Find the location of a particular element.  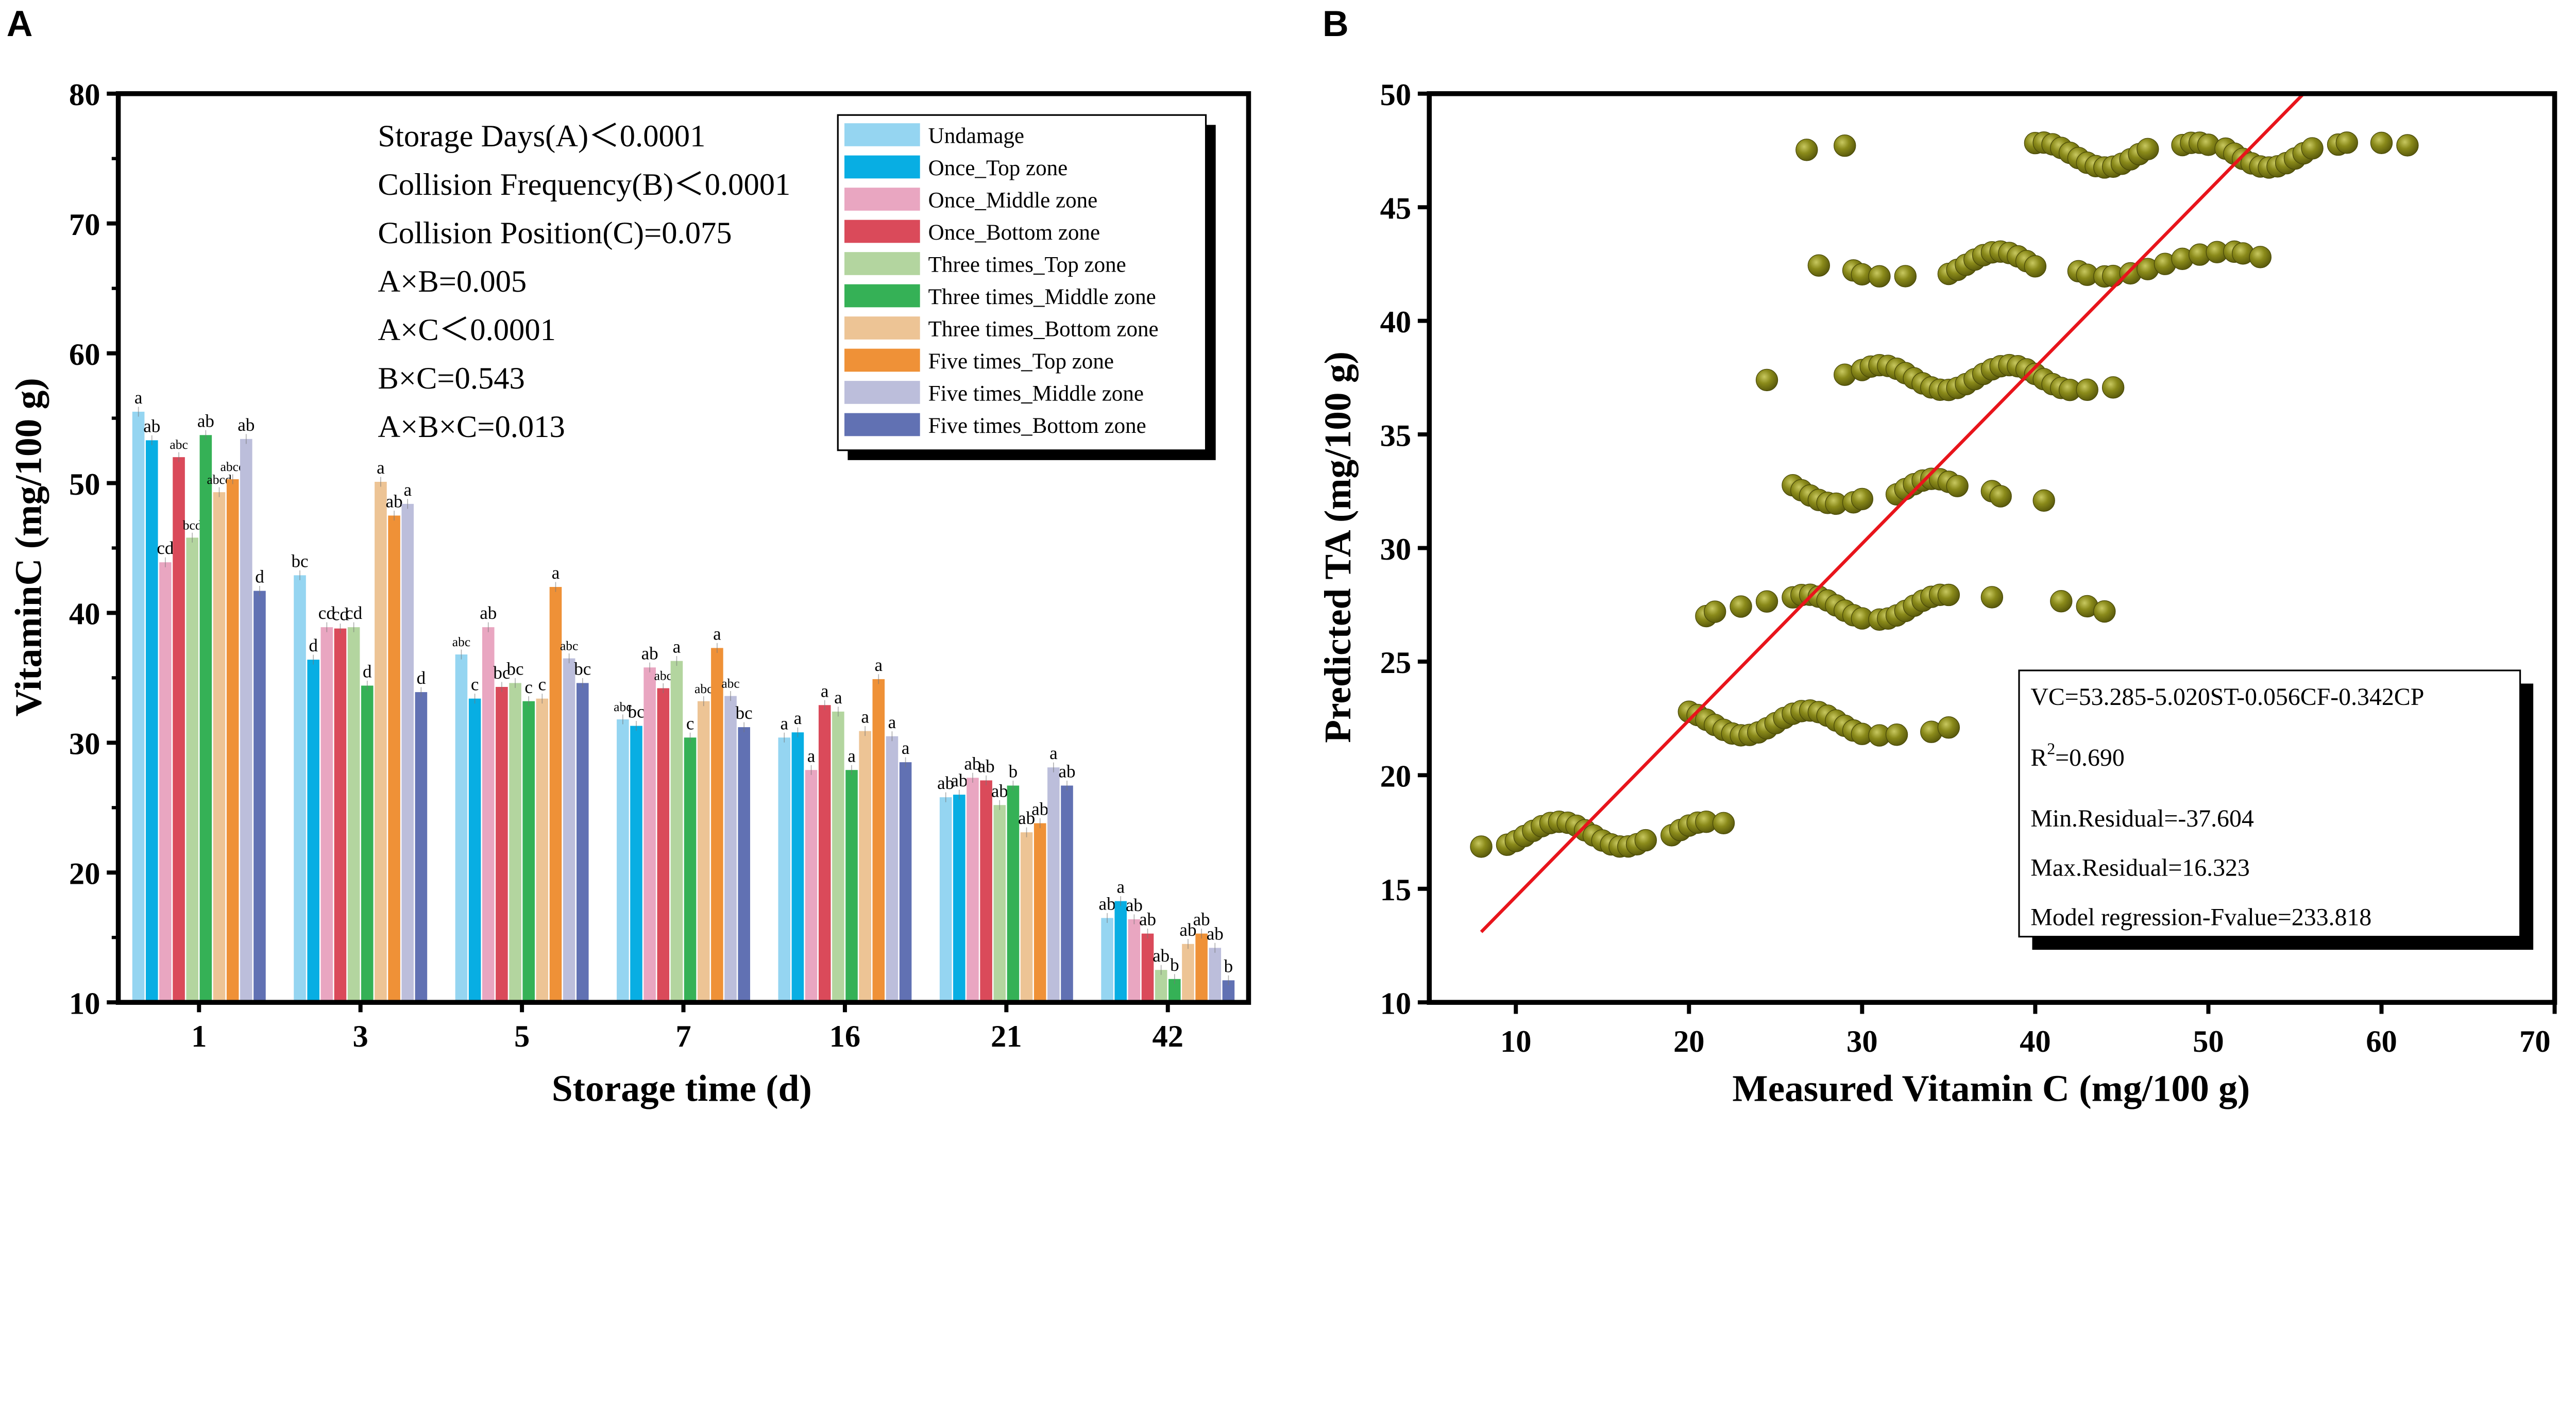

y-tick-label: 80 is located at coordinates (84, 95).